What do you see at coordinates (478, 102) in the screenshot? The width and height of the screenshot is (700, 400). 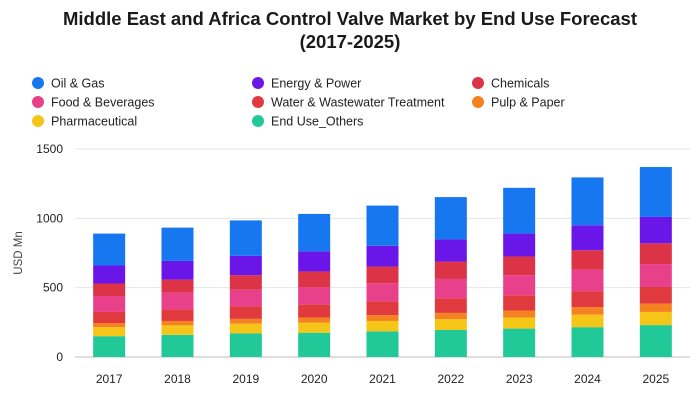 I see `legend-swatch-pulp-and-paper` at bounding box center [478, 102].